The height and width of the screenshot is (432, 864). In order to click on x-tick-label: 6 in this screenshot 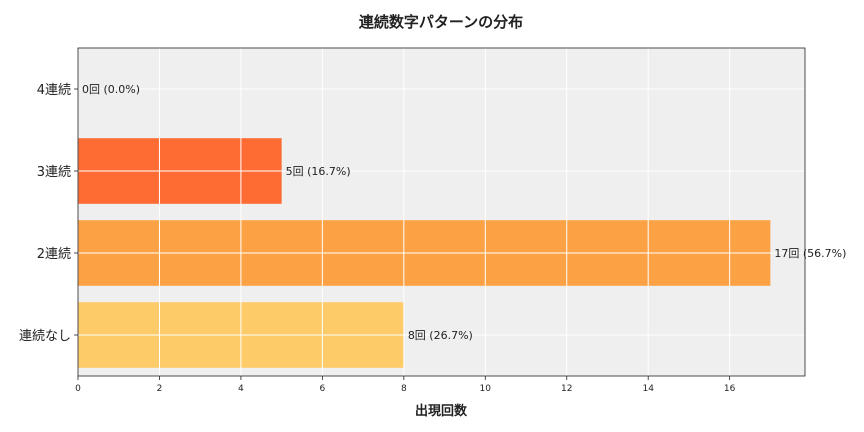, I will do `click(323, 389)`.